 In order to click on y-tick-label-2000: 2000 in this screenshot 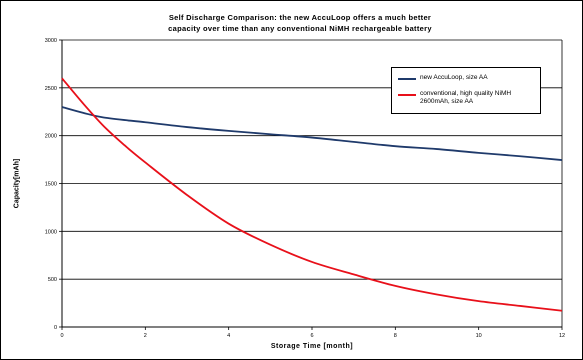, I will do `click(51, 137)`.